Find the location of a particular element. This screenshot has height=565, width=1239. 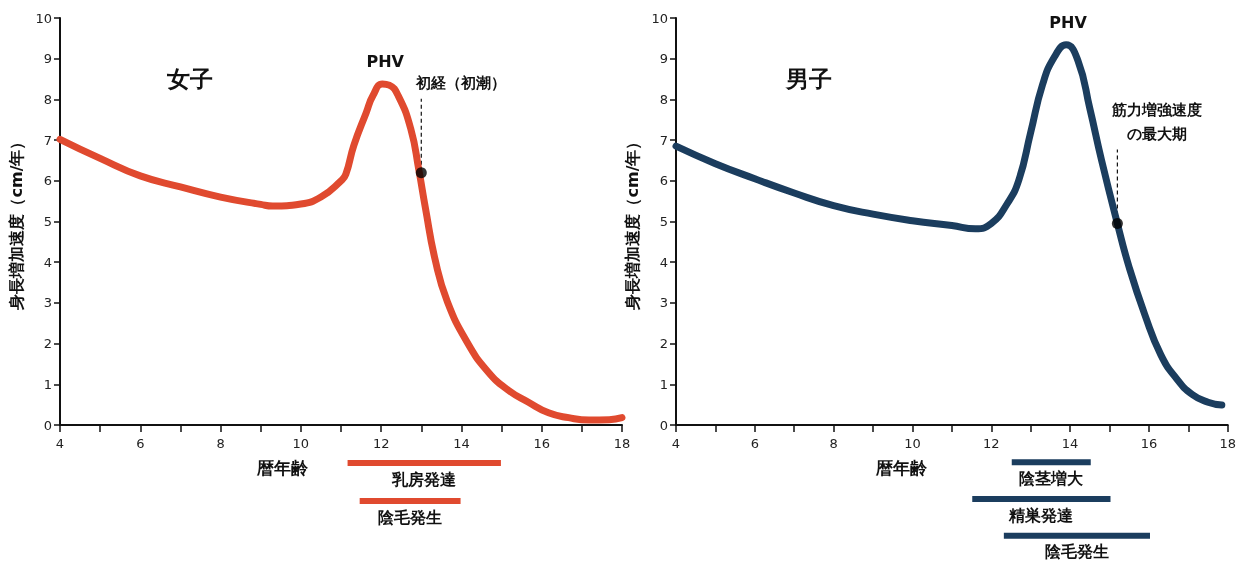

y-tick-label: 陰茎増大 is located at coordinates (1052, 478).